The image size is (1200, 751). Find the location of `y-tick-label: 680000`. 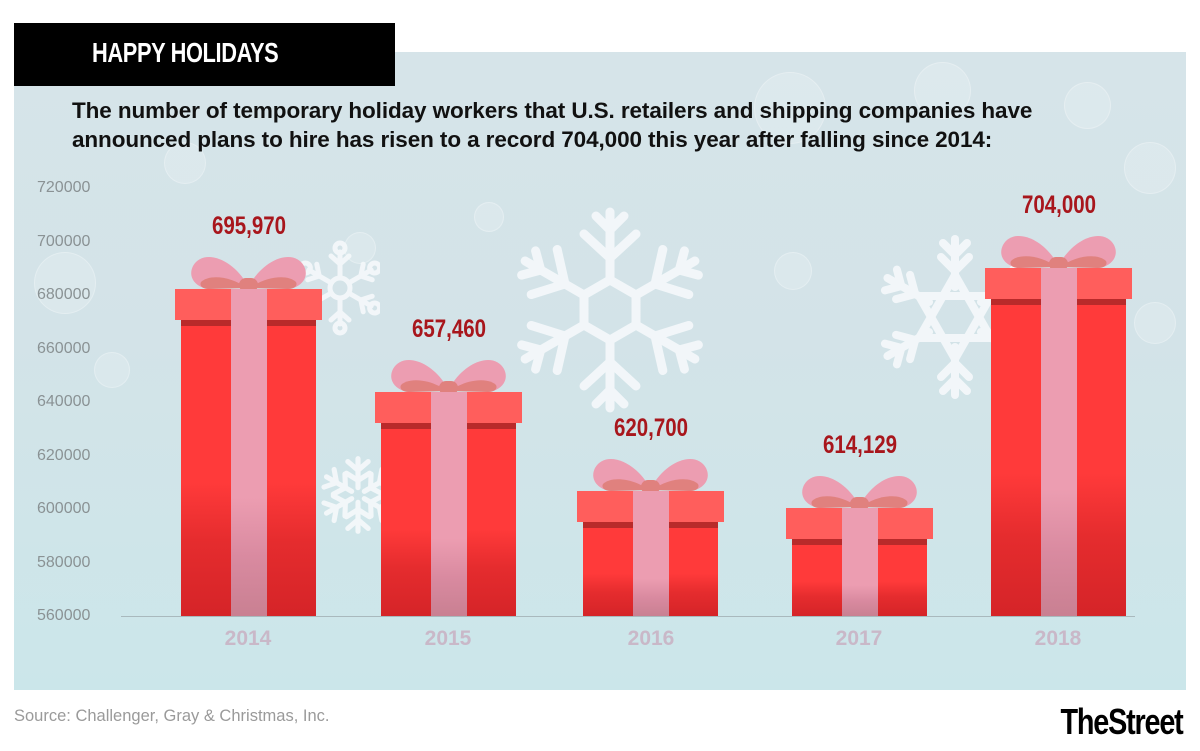

y-tick-label: 680000 is located at coordinates (64, 294).